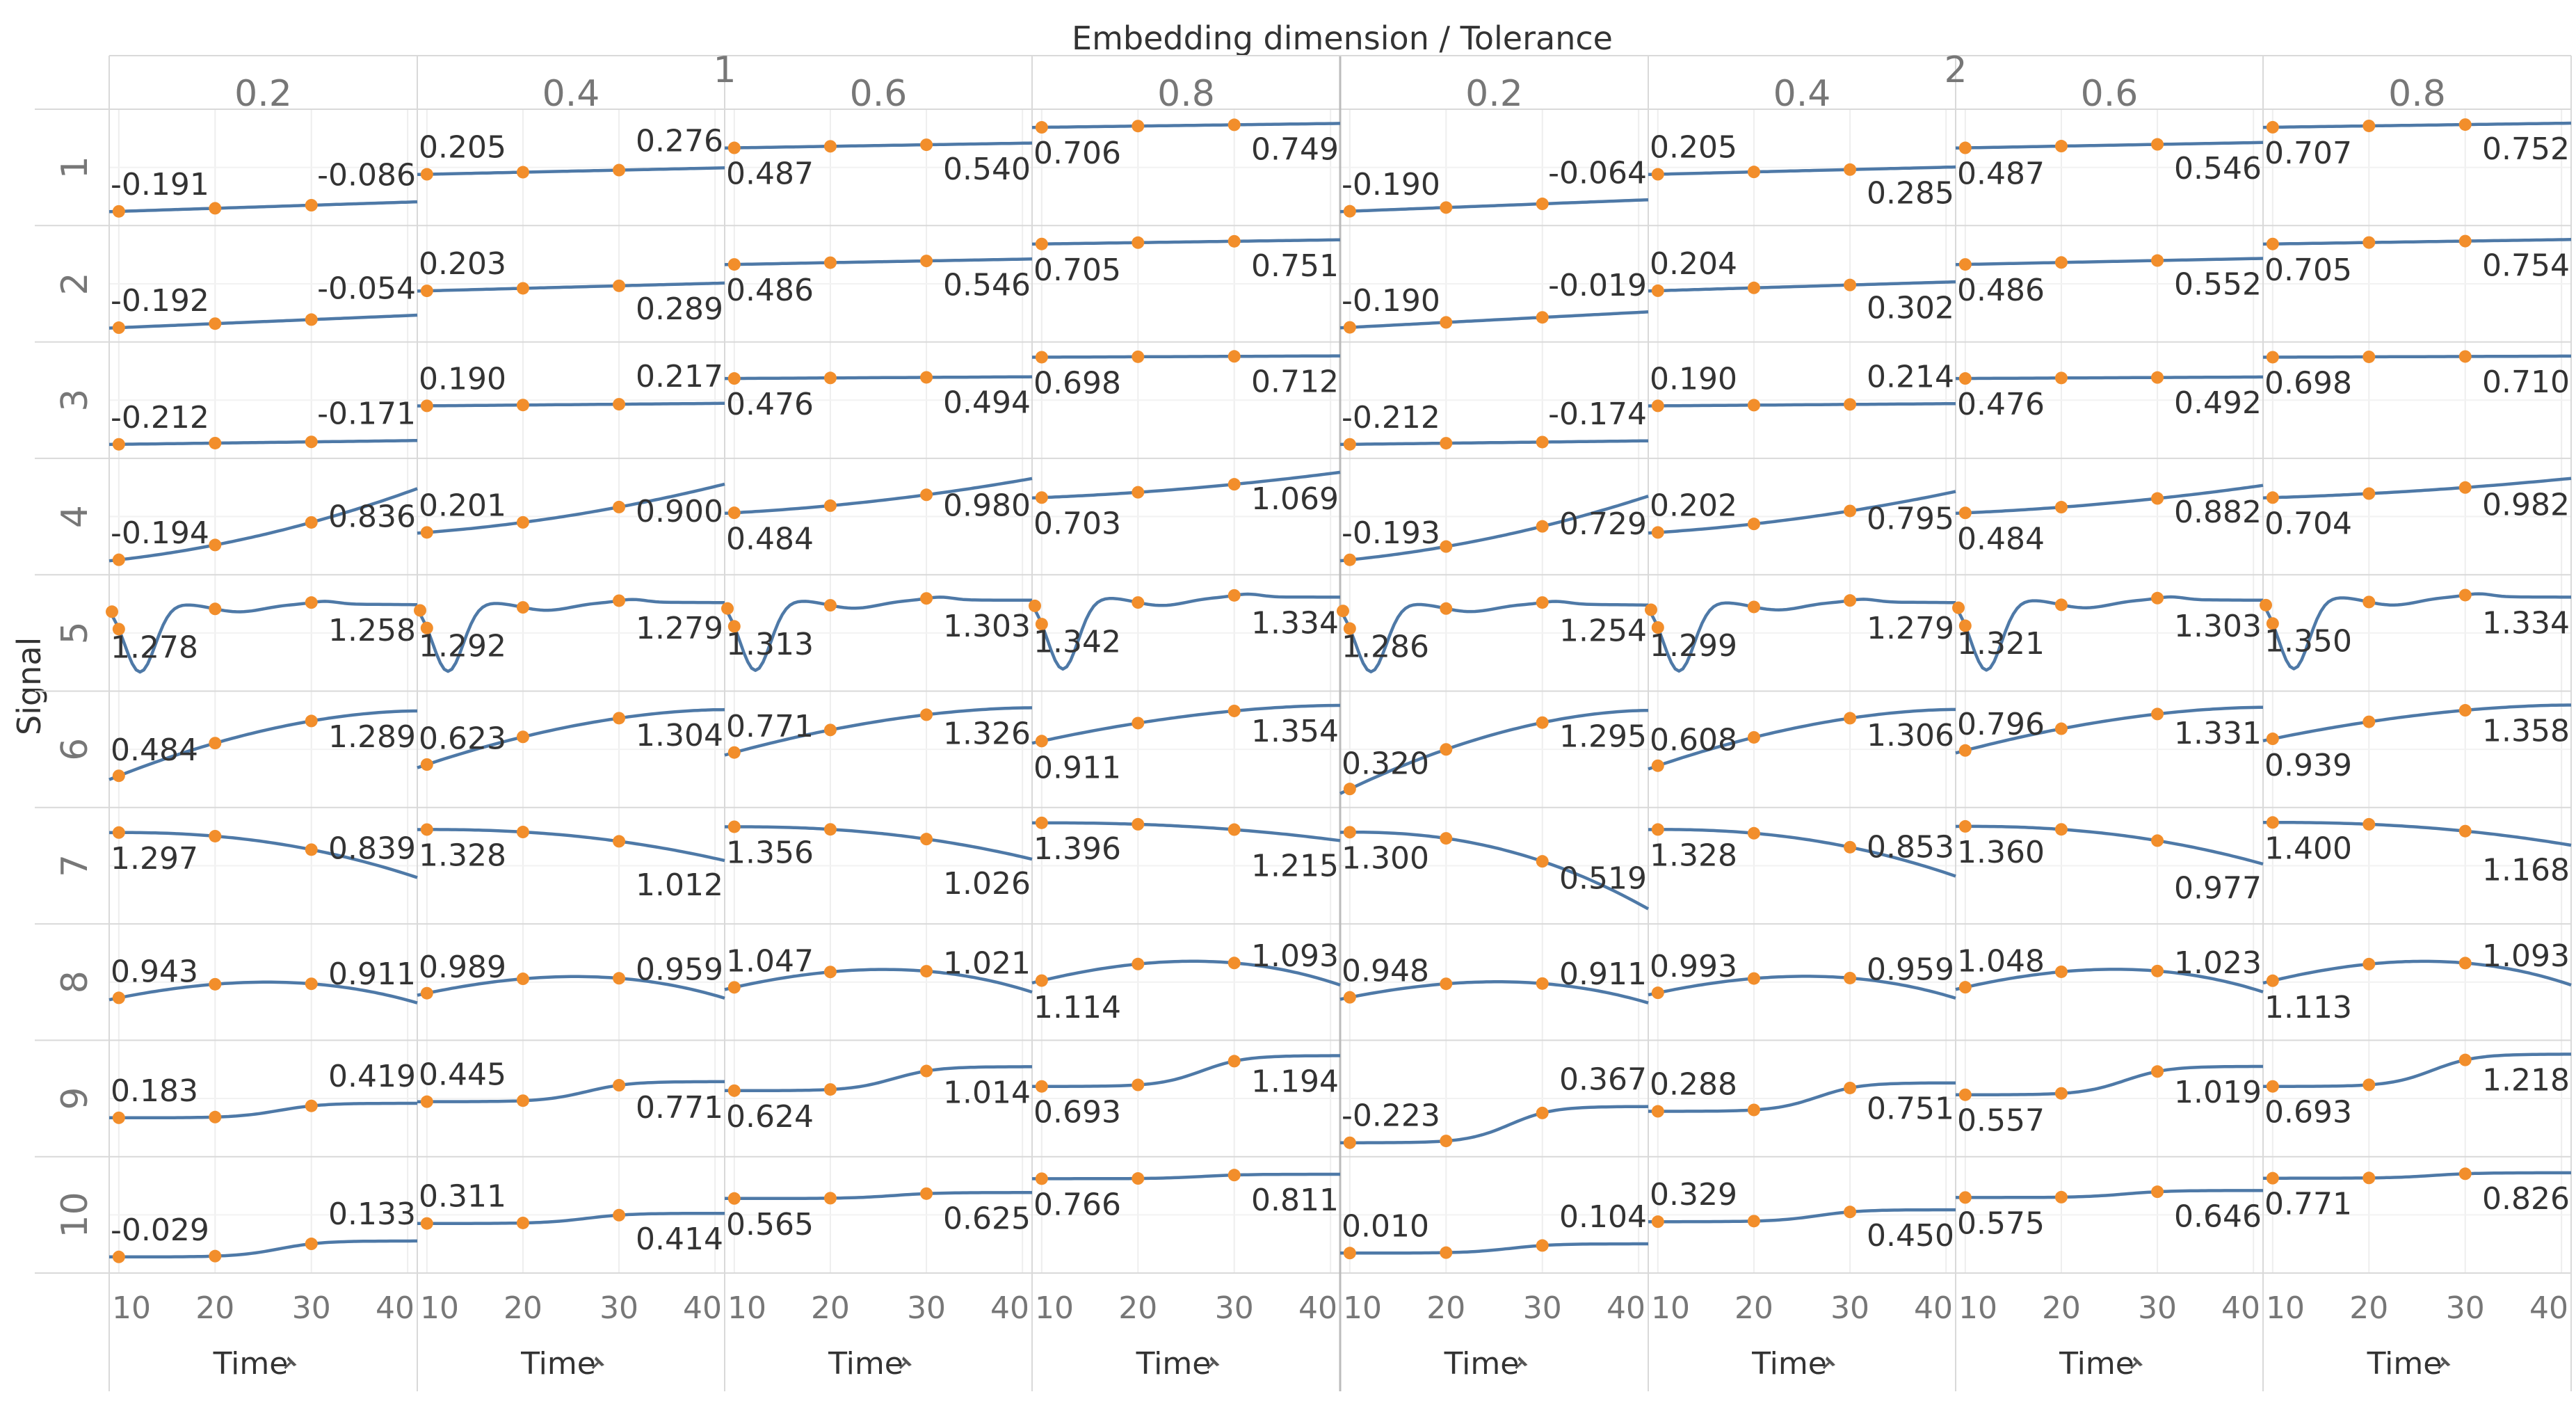  I want to click on start-value-label: 1.400, so click(2308, 848).